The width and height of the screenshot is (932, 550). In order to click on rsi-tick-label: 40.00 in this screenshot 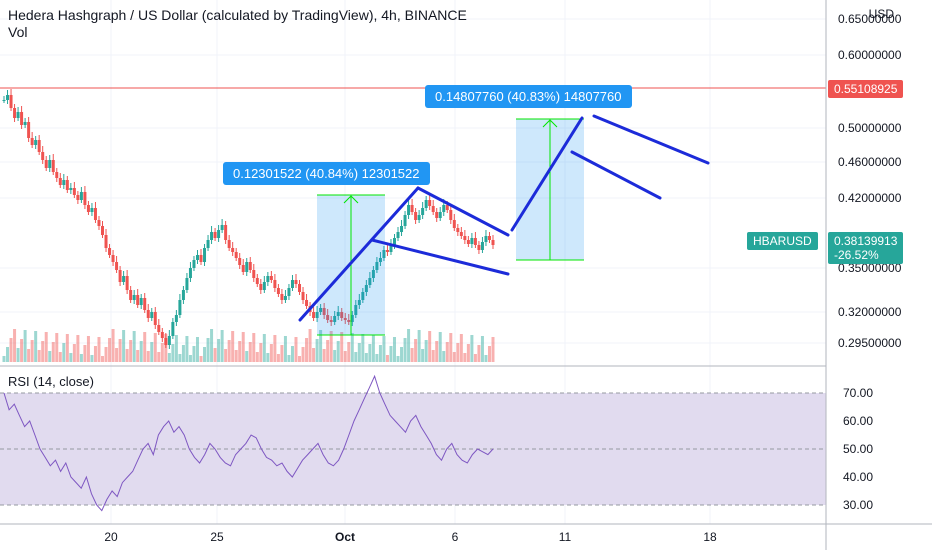, I will do `click(858, 477)`.